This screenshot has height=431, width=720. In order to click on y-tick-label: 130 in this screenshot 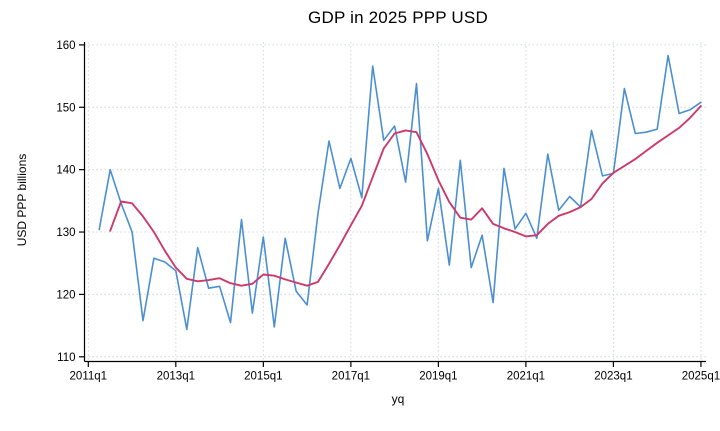, I will do `click(65, 233)`.